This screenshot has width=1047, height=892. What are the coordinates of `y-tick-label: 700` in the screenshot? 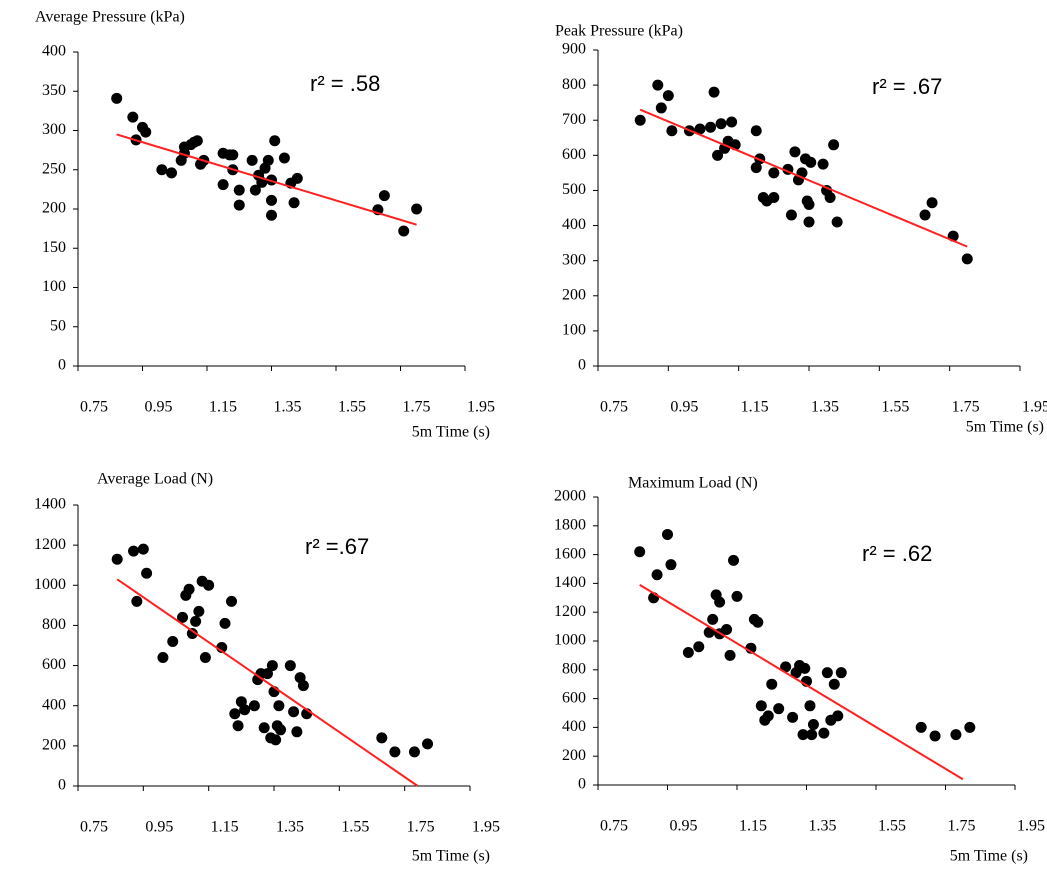 It's located at (574, 119).